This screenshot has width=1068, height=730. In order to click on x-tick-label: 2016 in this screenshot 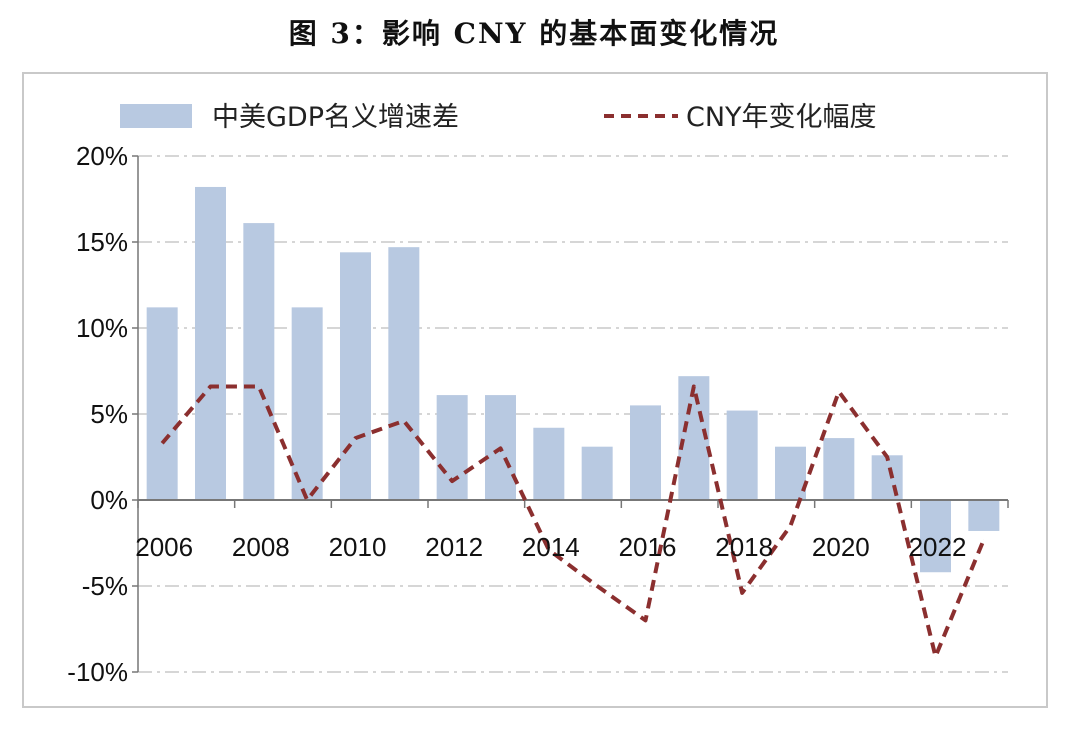, I will do `click(648, 547)`.